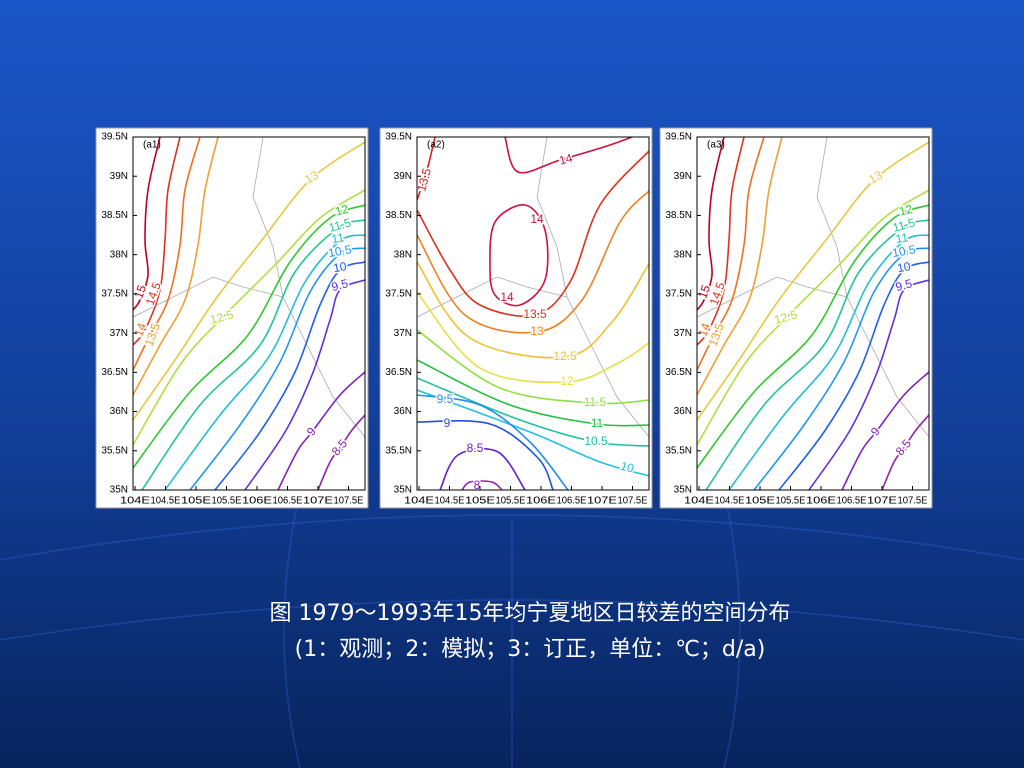  Describe the element at coordinates (537, 331) in the screenshot. I see `contour-label: 13` at that location.